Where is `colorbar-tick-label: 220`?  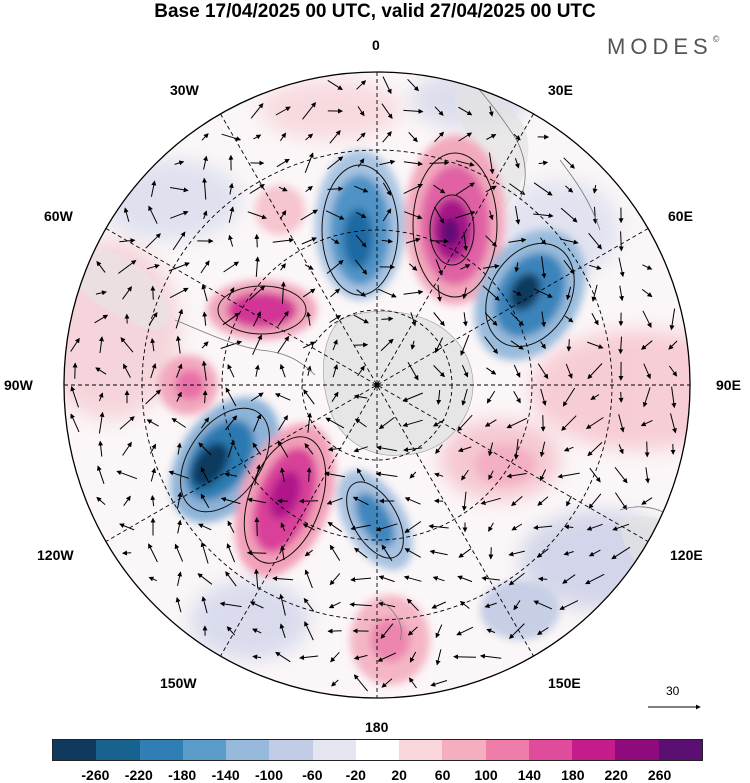 colorbar-tick-label: 220 is located at coordinates (616, 775).